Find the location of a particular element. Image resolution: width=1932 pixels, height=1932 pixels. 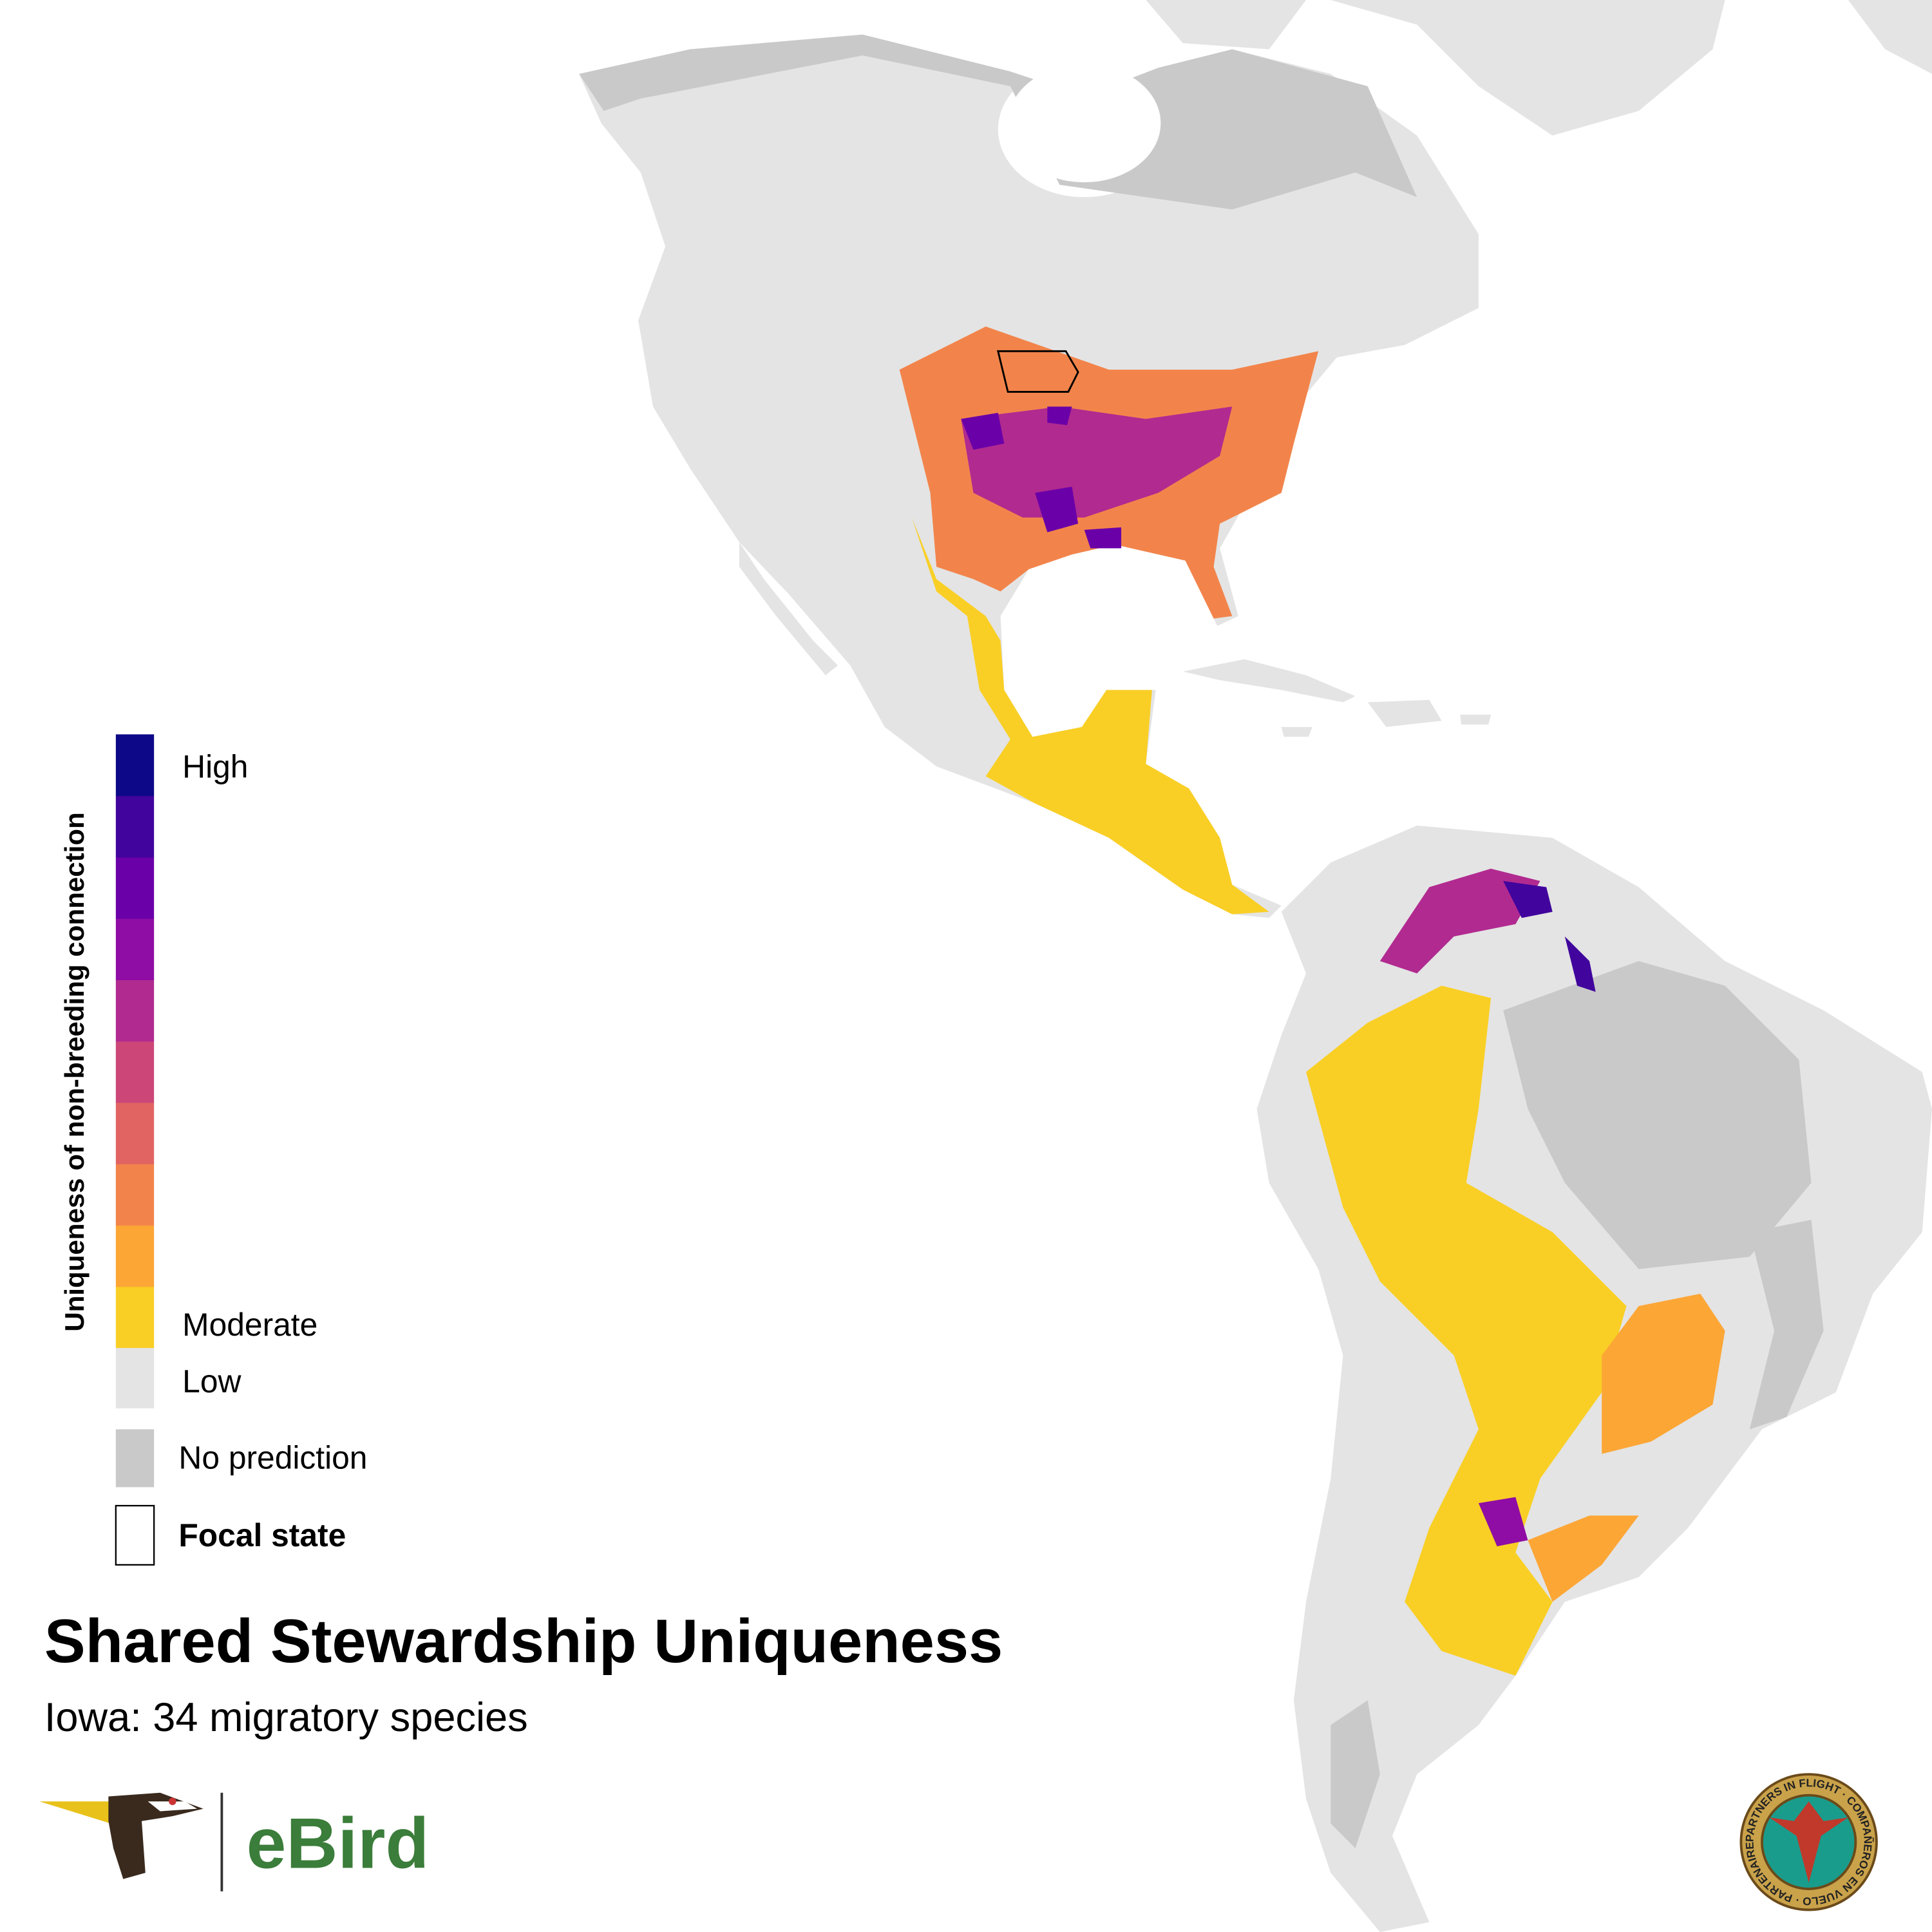

greenland is located at coordinates (1528, 68).